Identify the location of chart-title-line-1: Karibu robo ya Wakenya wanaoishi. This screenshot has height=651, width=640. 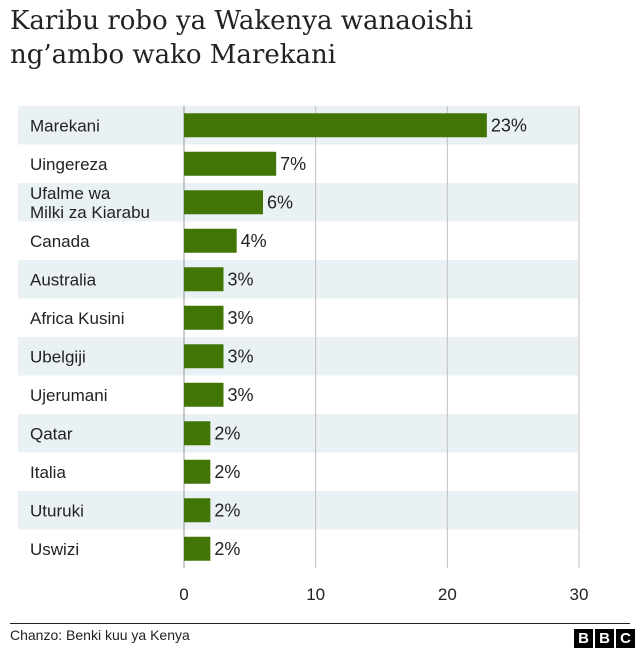
(242, 21).